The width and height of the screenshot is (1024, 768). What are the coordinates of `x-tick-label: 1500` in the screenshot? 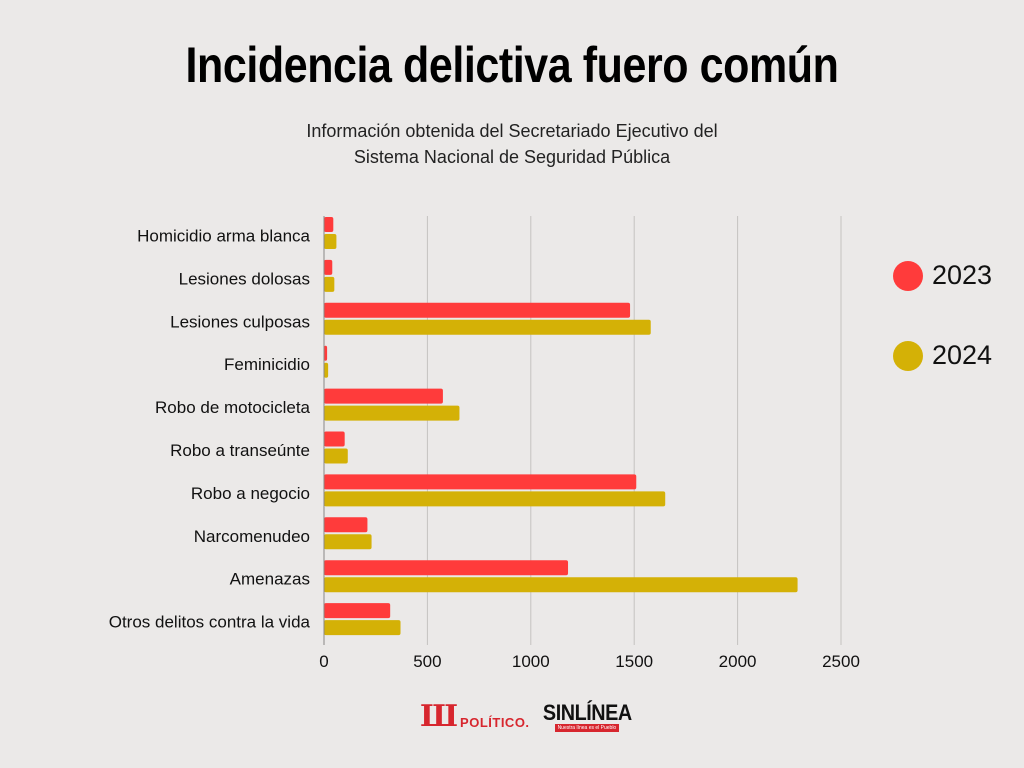 It's located at (634, 661).